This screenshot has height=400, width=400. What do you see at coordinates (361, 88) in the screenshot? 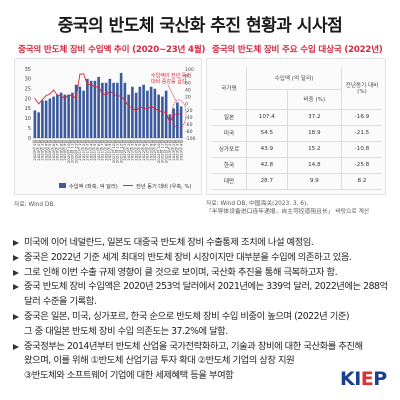
I see `header-yoy: 전년동기 대비 (%)` at bounding box center [361, 88].